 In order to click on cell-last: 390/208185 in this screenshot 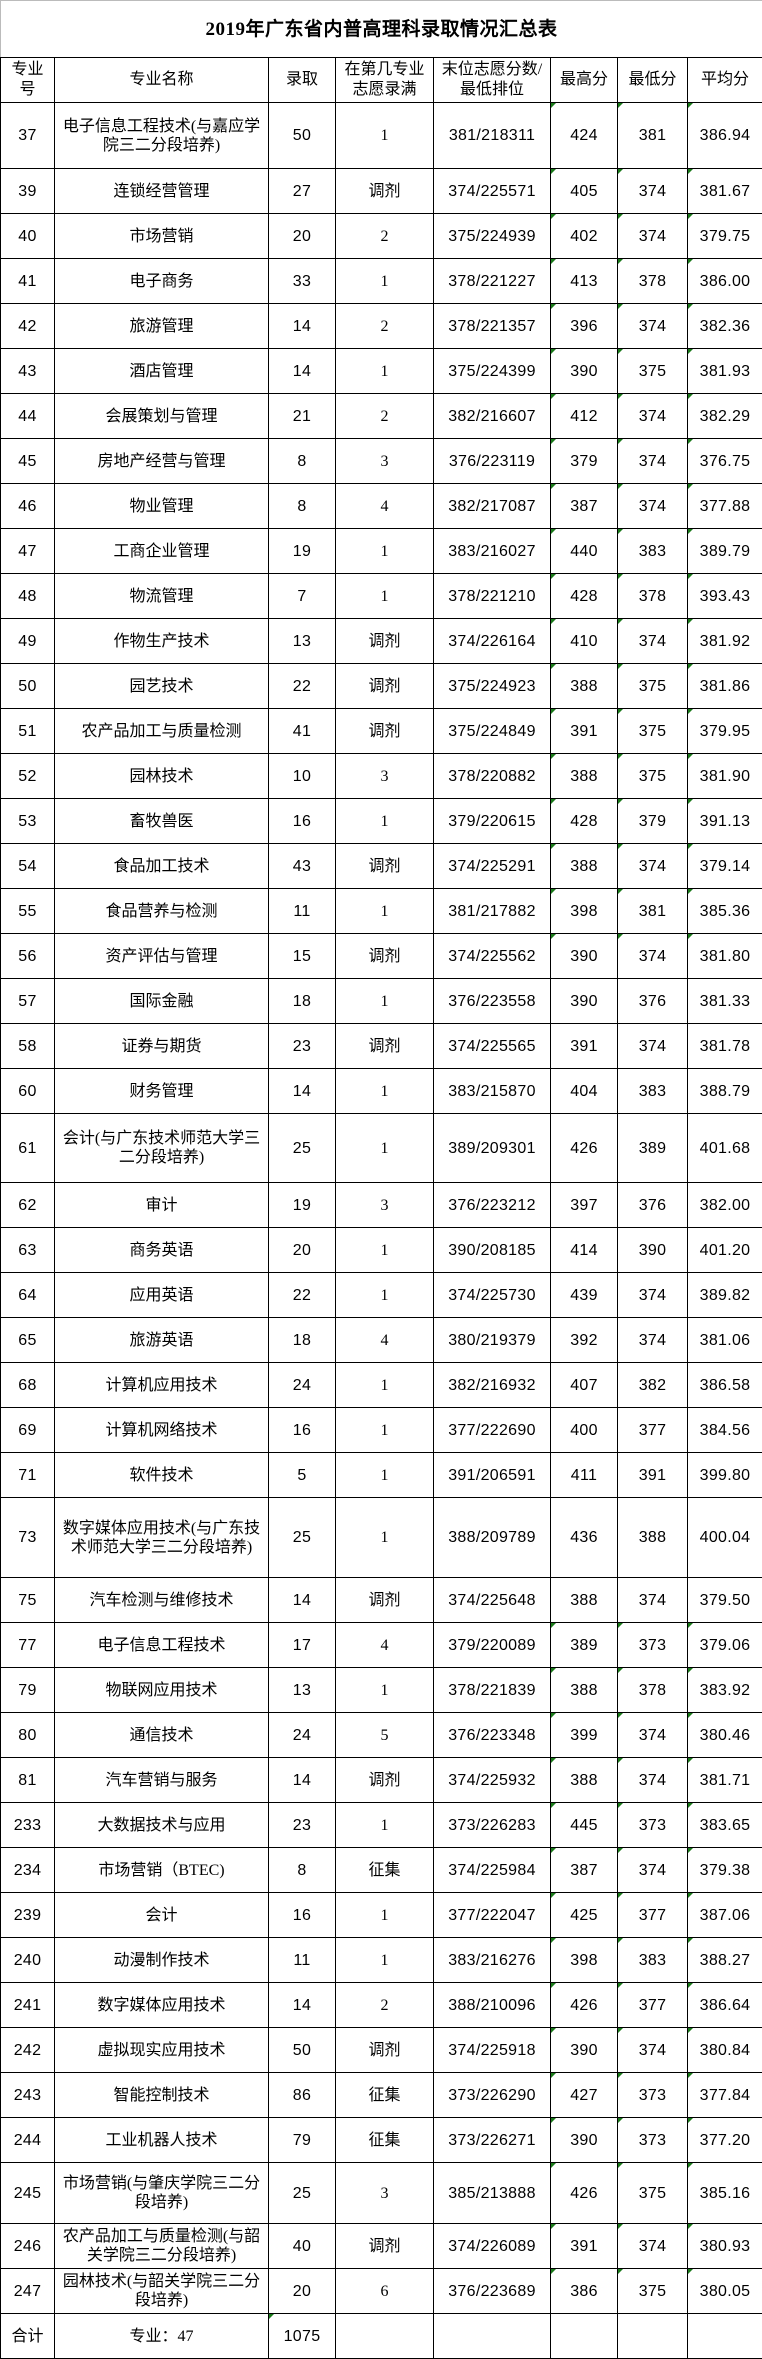, I will do `click(492, 1250)`.